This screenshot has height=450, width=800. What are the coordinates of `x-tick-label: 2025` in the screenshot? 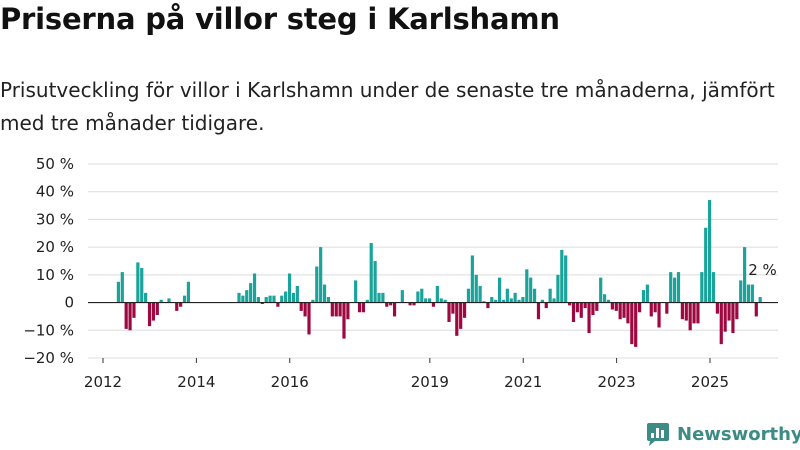 It's located at (710, 382).